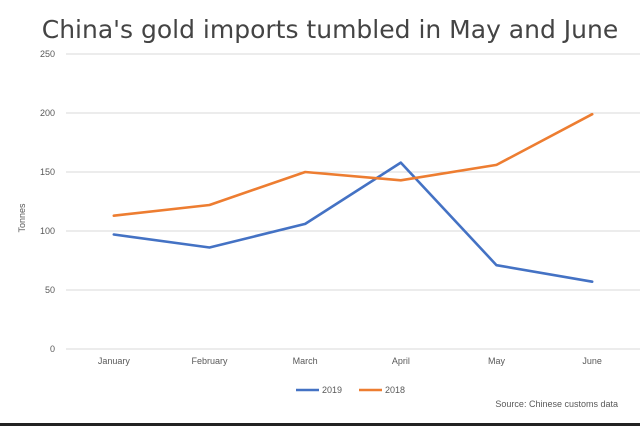 This screenshot has width=640, height=426. Describe the element at coordinates (52, 349) in the screenshot. I see `y-tick-label: 0` at that location.